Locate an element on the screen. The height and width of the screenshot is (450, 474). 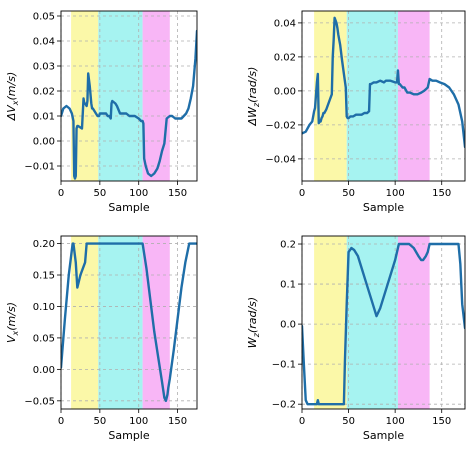
y-axis-label: Wz(rad/s) is located at coordinates (253, 322).